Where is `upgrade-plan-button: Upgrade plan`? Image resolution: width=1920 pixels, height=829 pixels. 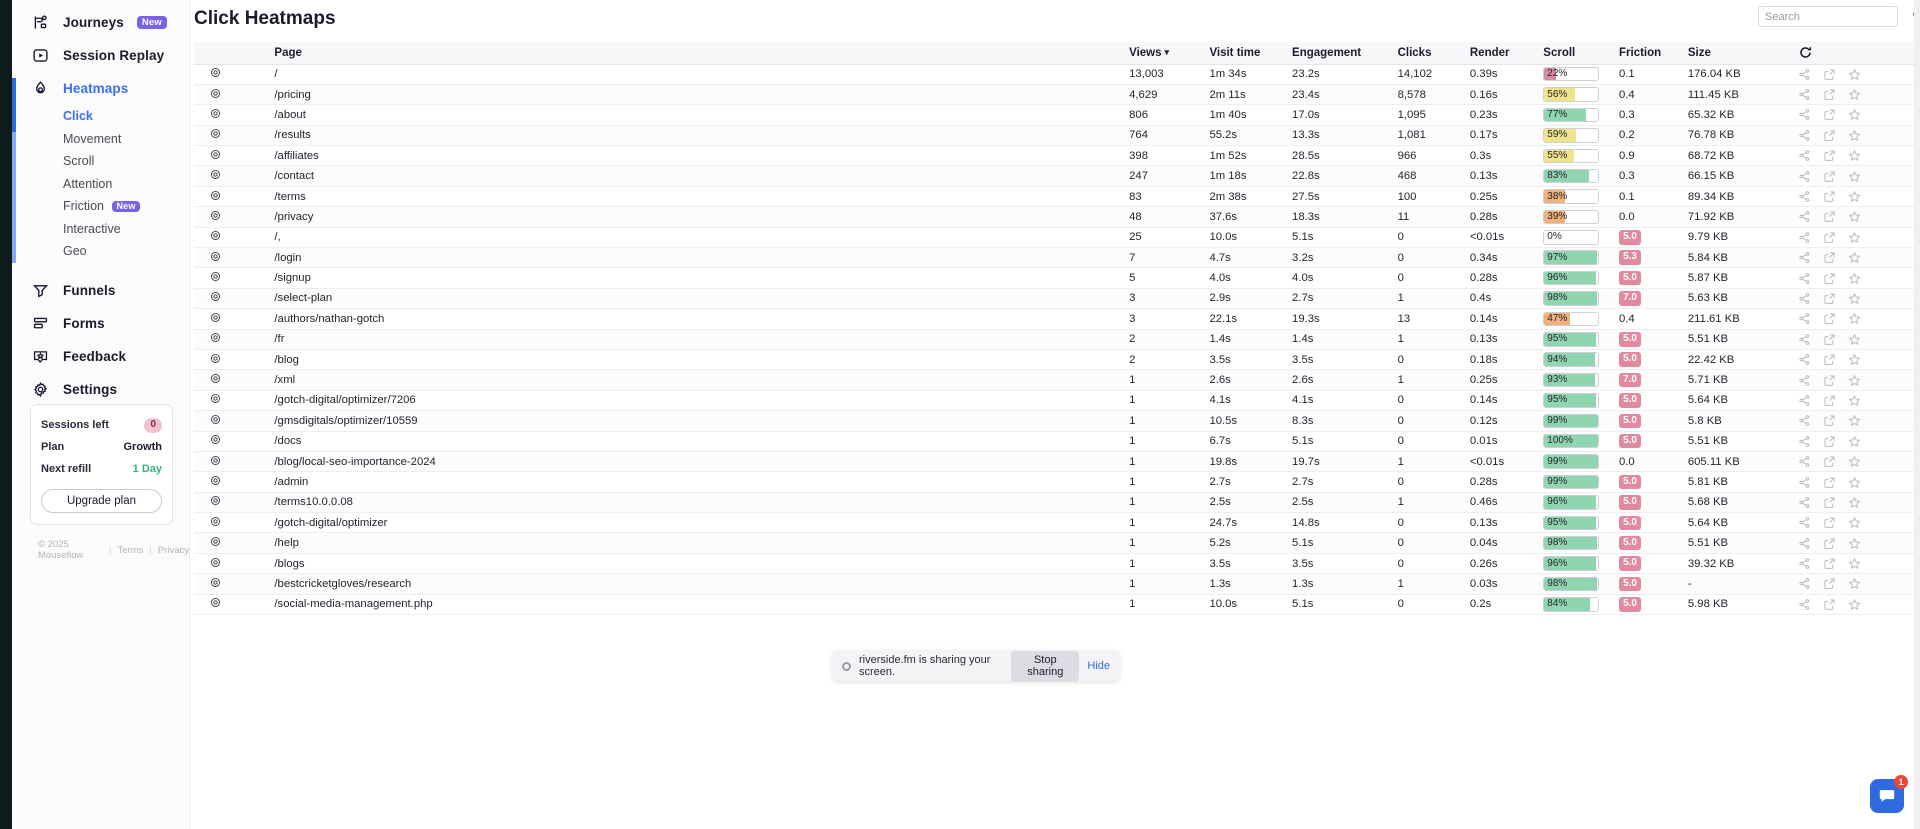 upgrade-plan-button: Upgrade plan is located at coordinates (101, 501).